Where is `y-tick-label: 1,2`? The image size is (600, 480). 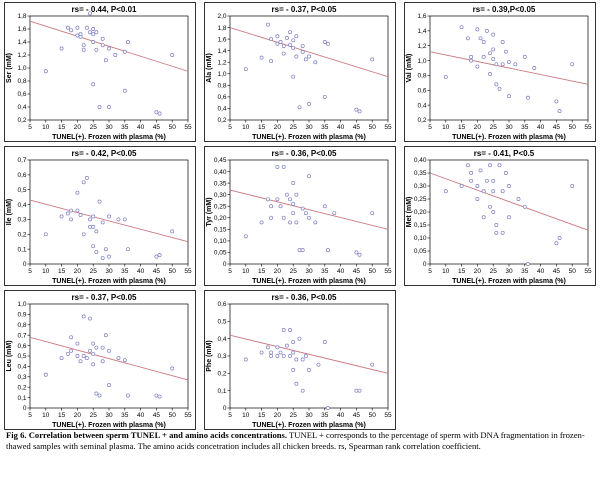
y-tick-label: 1,2 is located at coordinates (21, 55).